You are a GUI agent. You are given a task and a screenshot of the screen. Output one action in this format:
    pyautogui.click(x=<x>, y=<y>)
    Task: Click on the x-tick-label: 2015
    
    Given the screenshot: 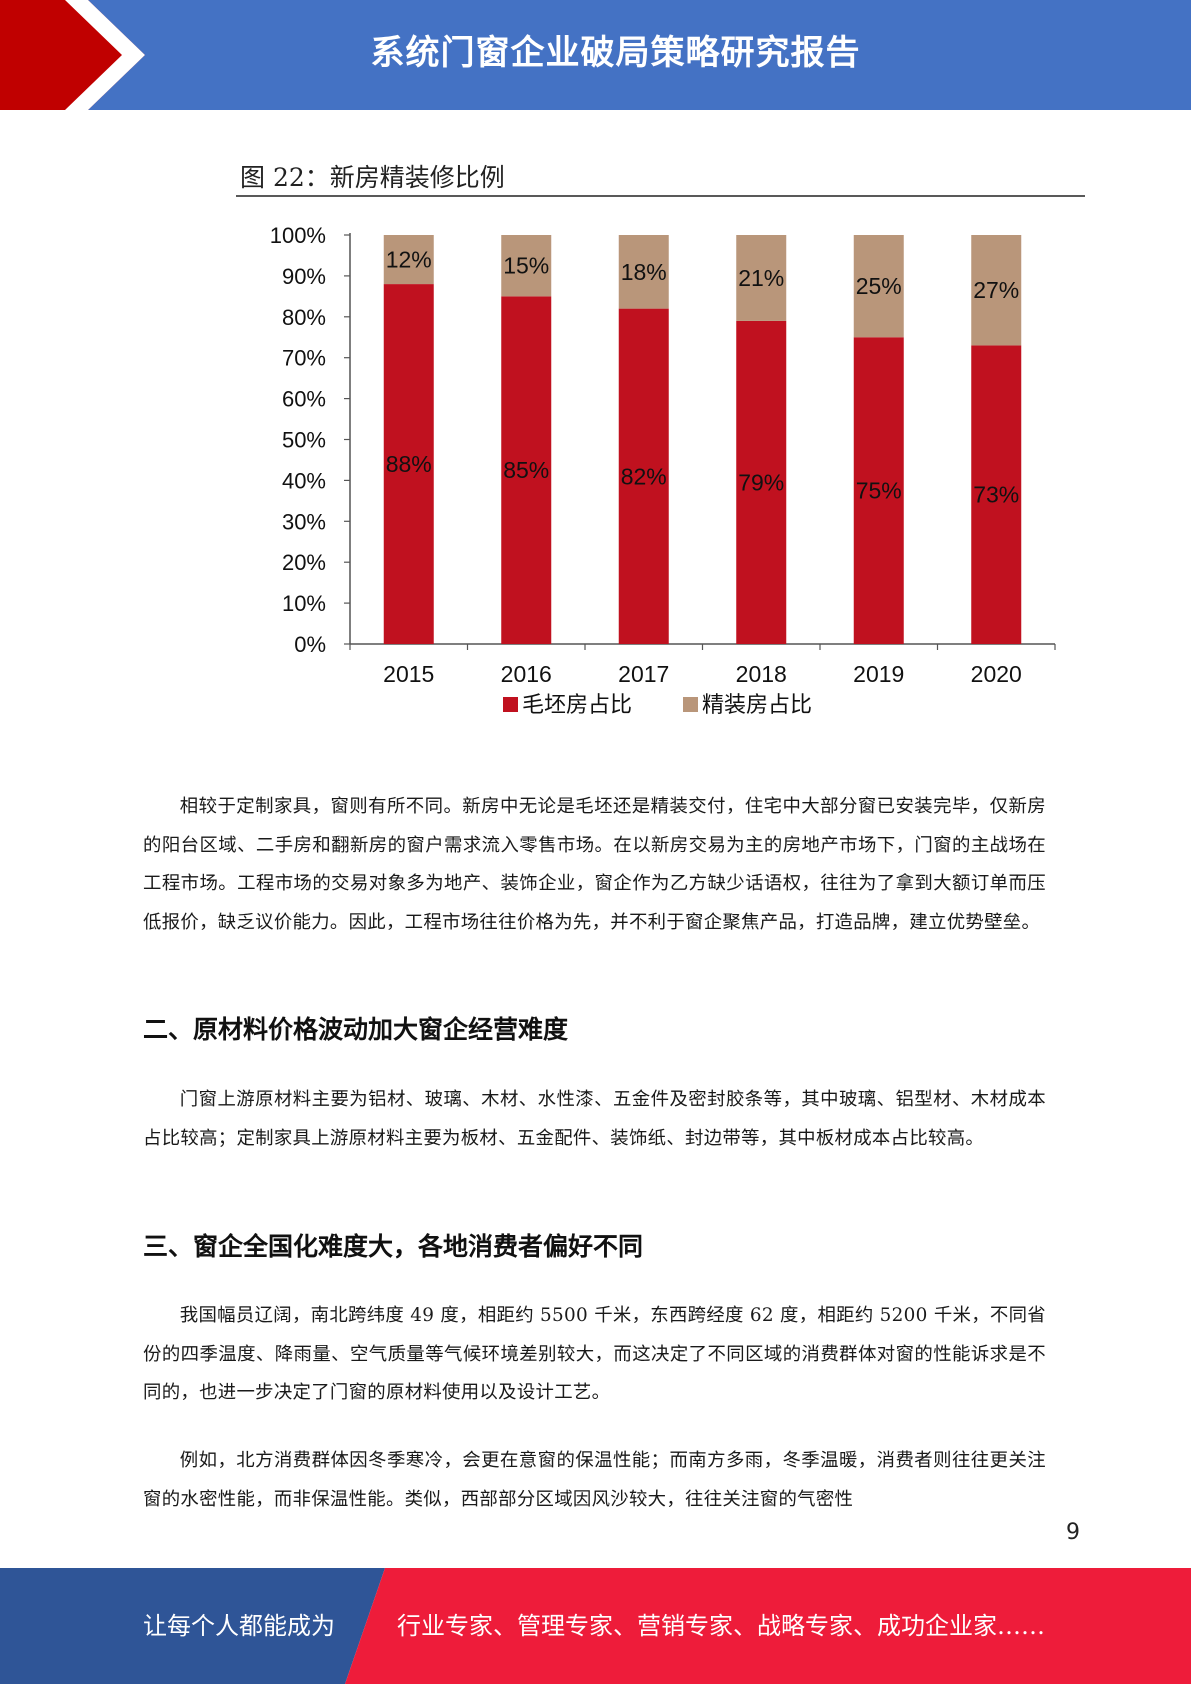 What is the action you would take?
    pyautogui.click(x=408, y=674)
    